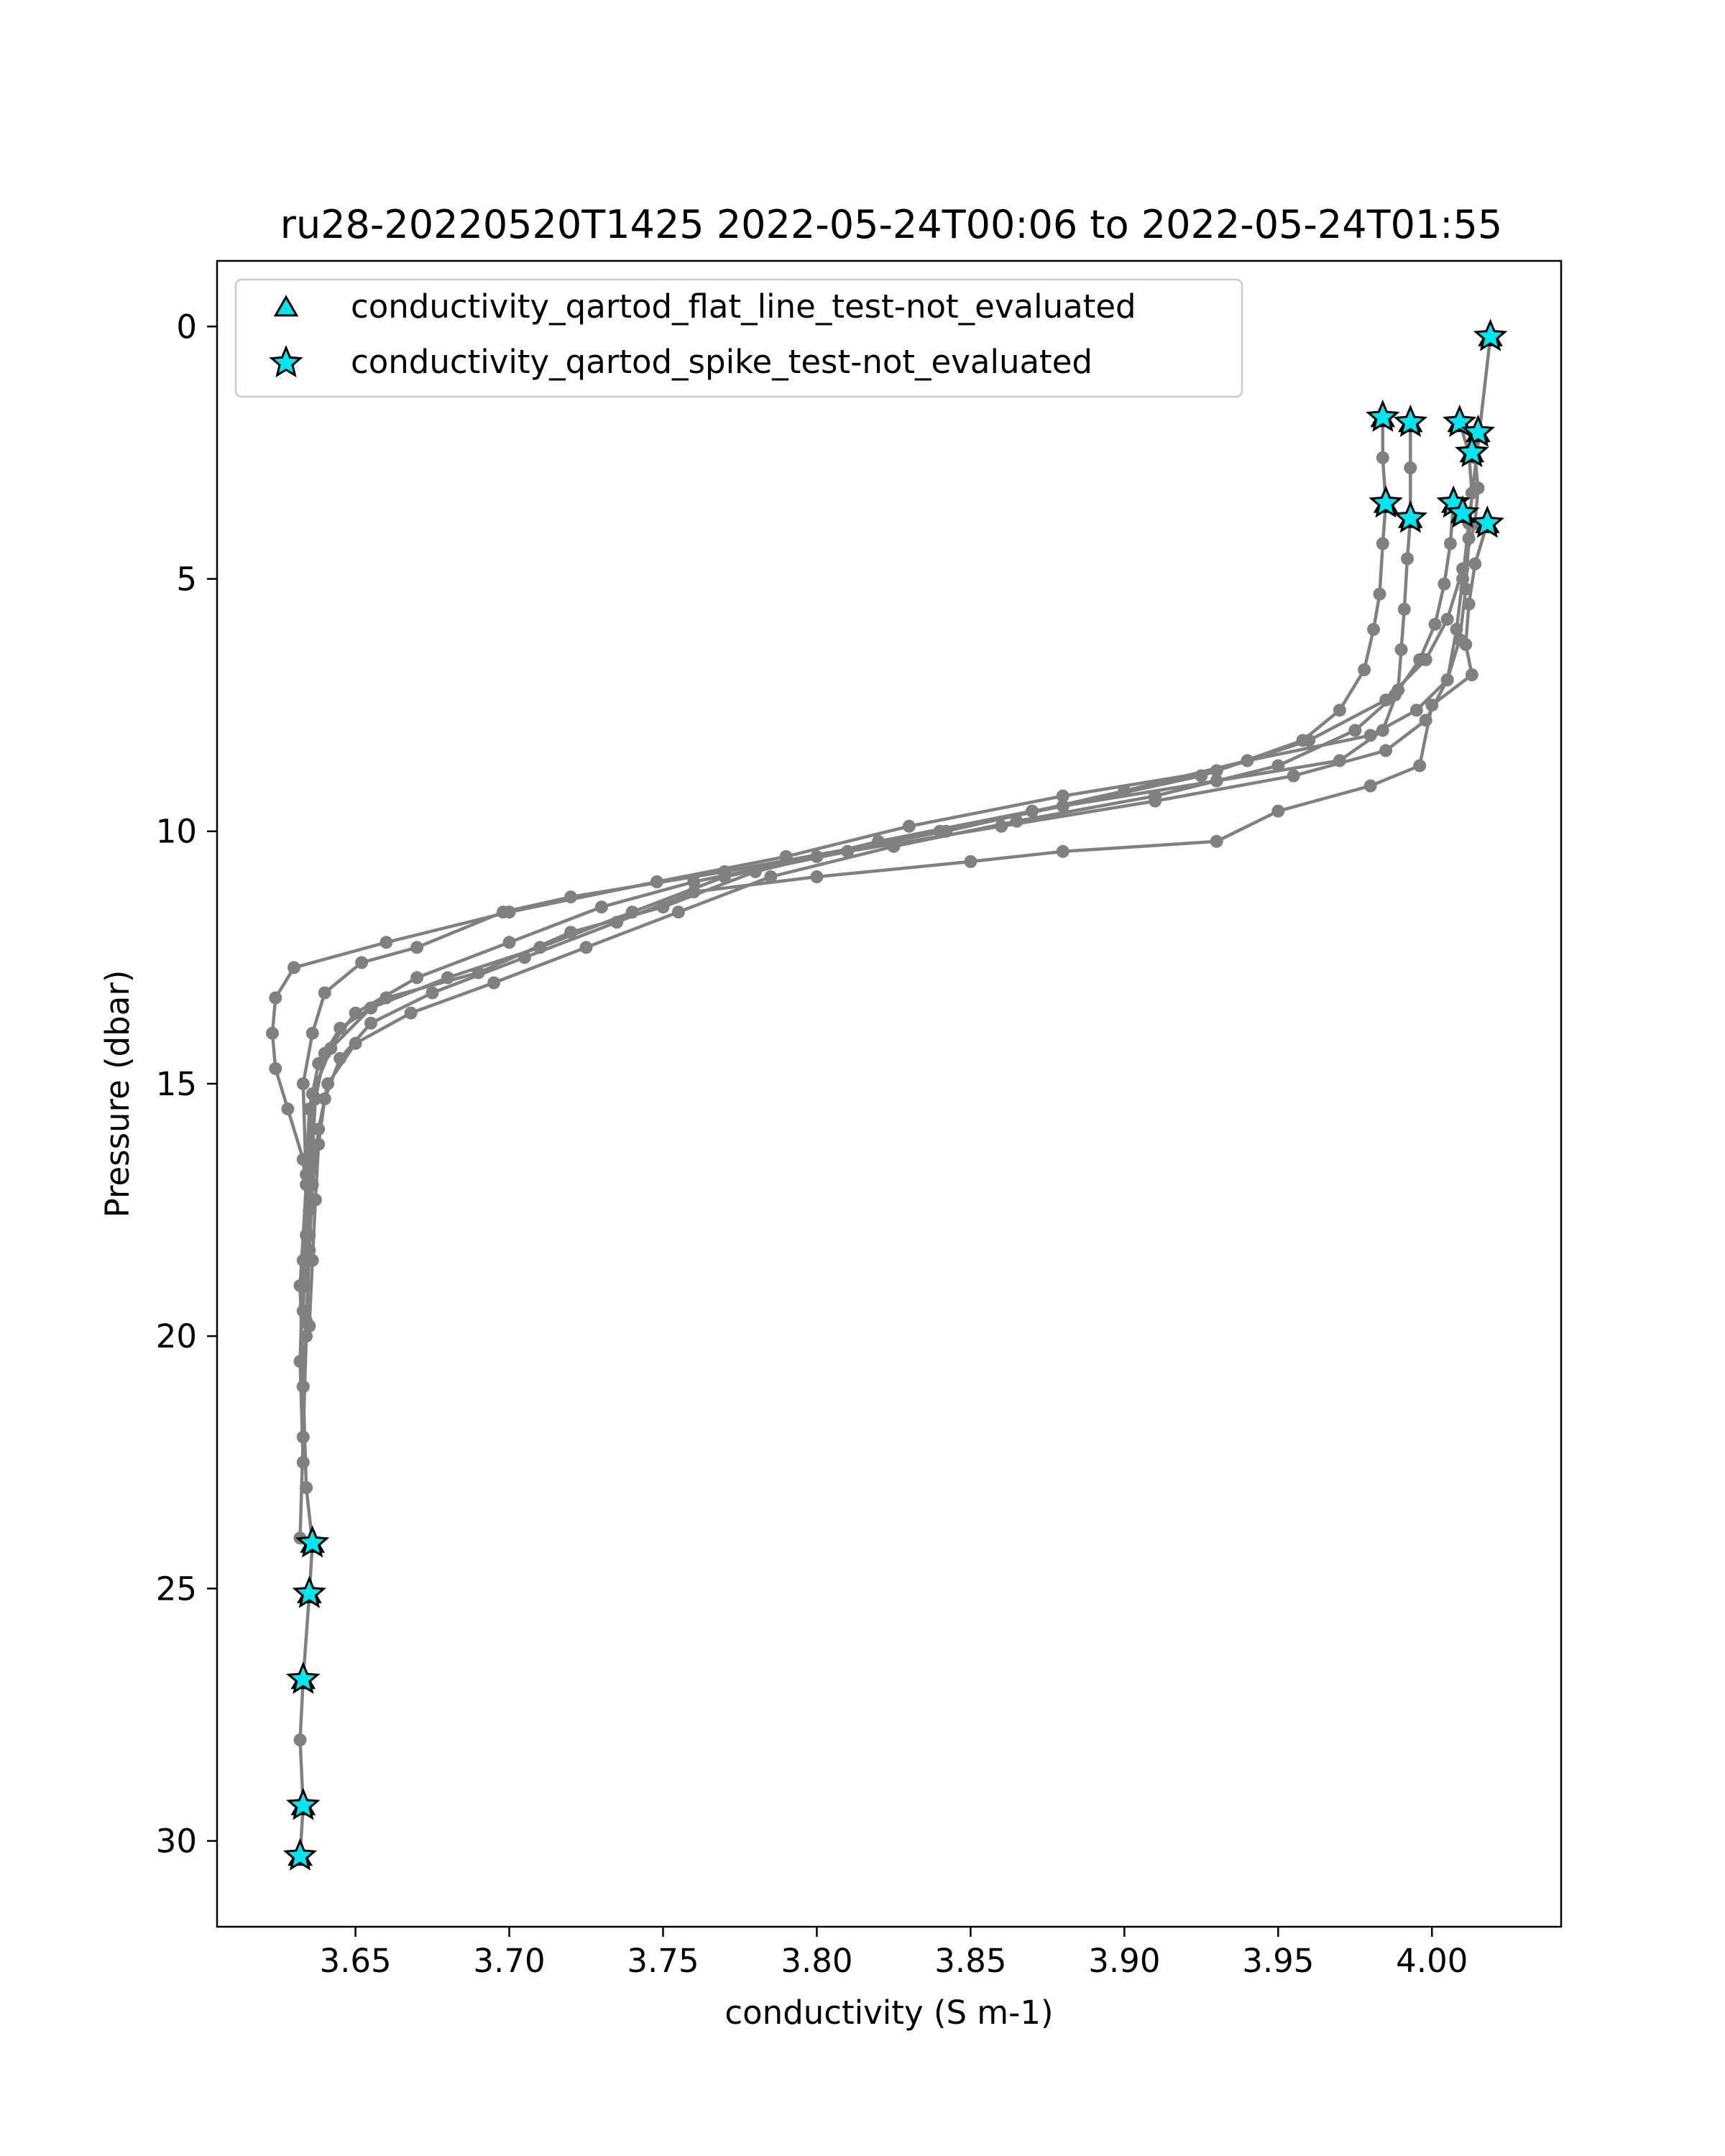 The image size is (1725, 2156). What do you see at coordinates (970, 1961) in the screenshot?
I see `x-tick-label: 3.85` at bounding box center [970, 1961].